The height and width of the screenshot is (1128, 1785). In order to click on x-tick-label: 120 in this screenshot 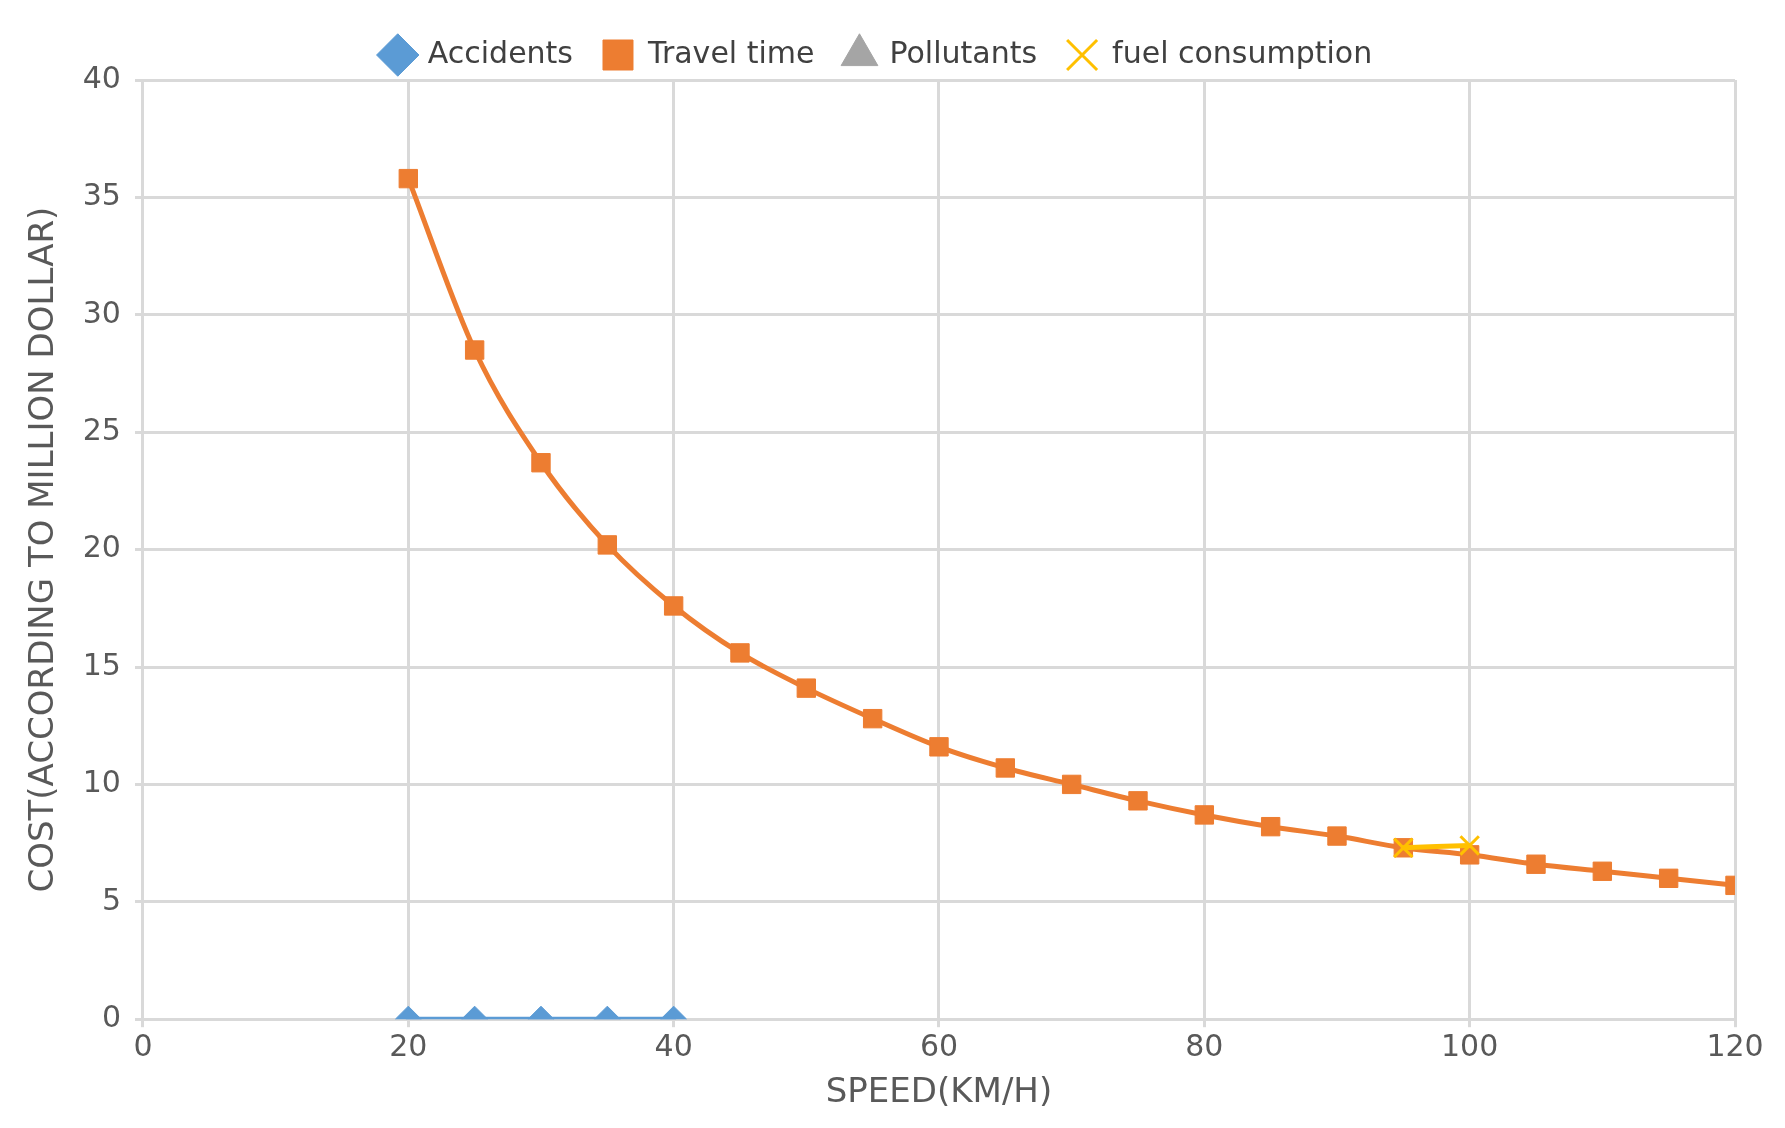, I will do `click(1735, 1045)`.